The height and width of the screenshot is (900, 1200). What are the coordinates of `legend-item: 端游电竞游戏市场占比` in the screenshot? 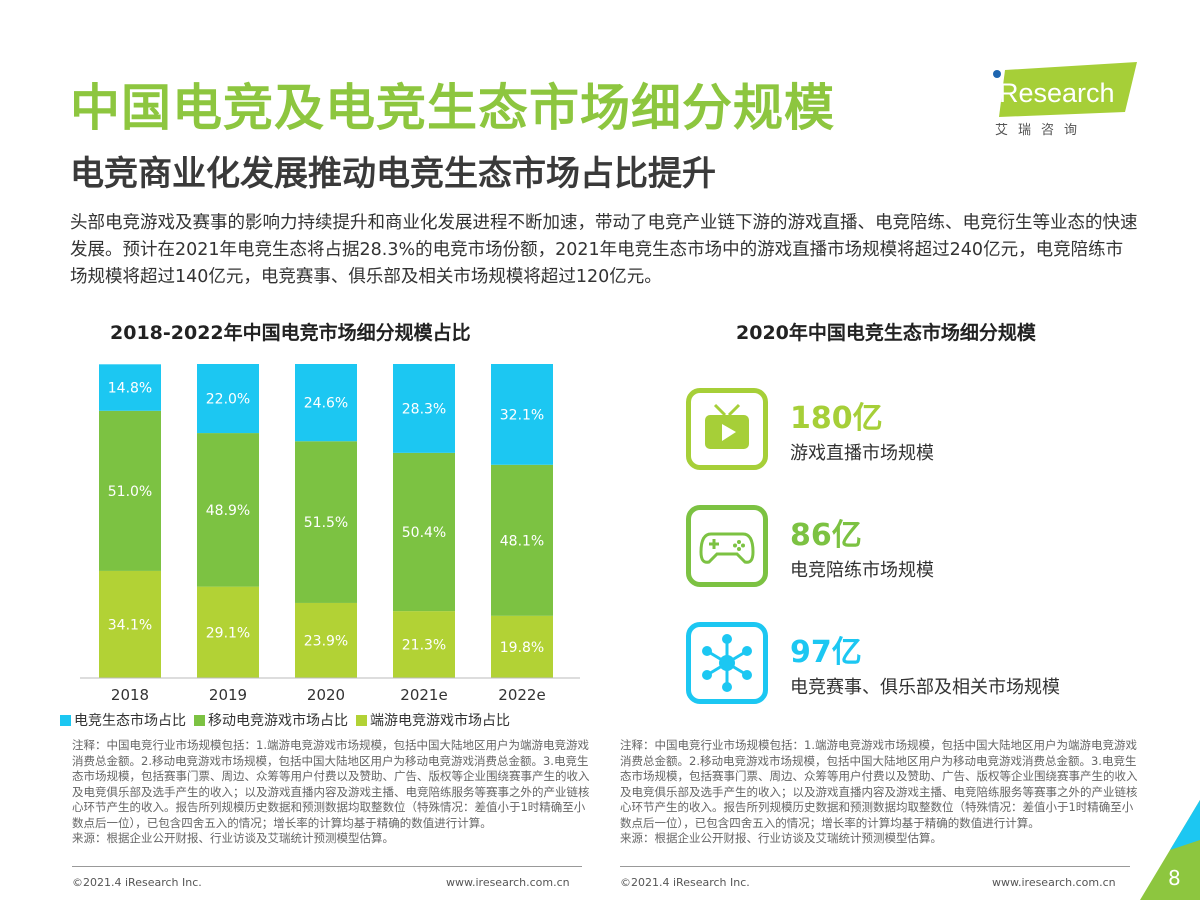 It's located at (433, 720).